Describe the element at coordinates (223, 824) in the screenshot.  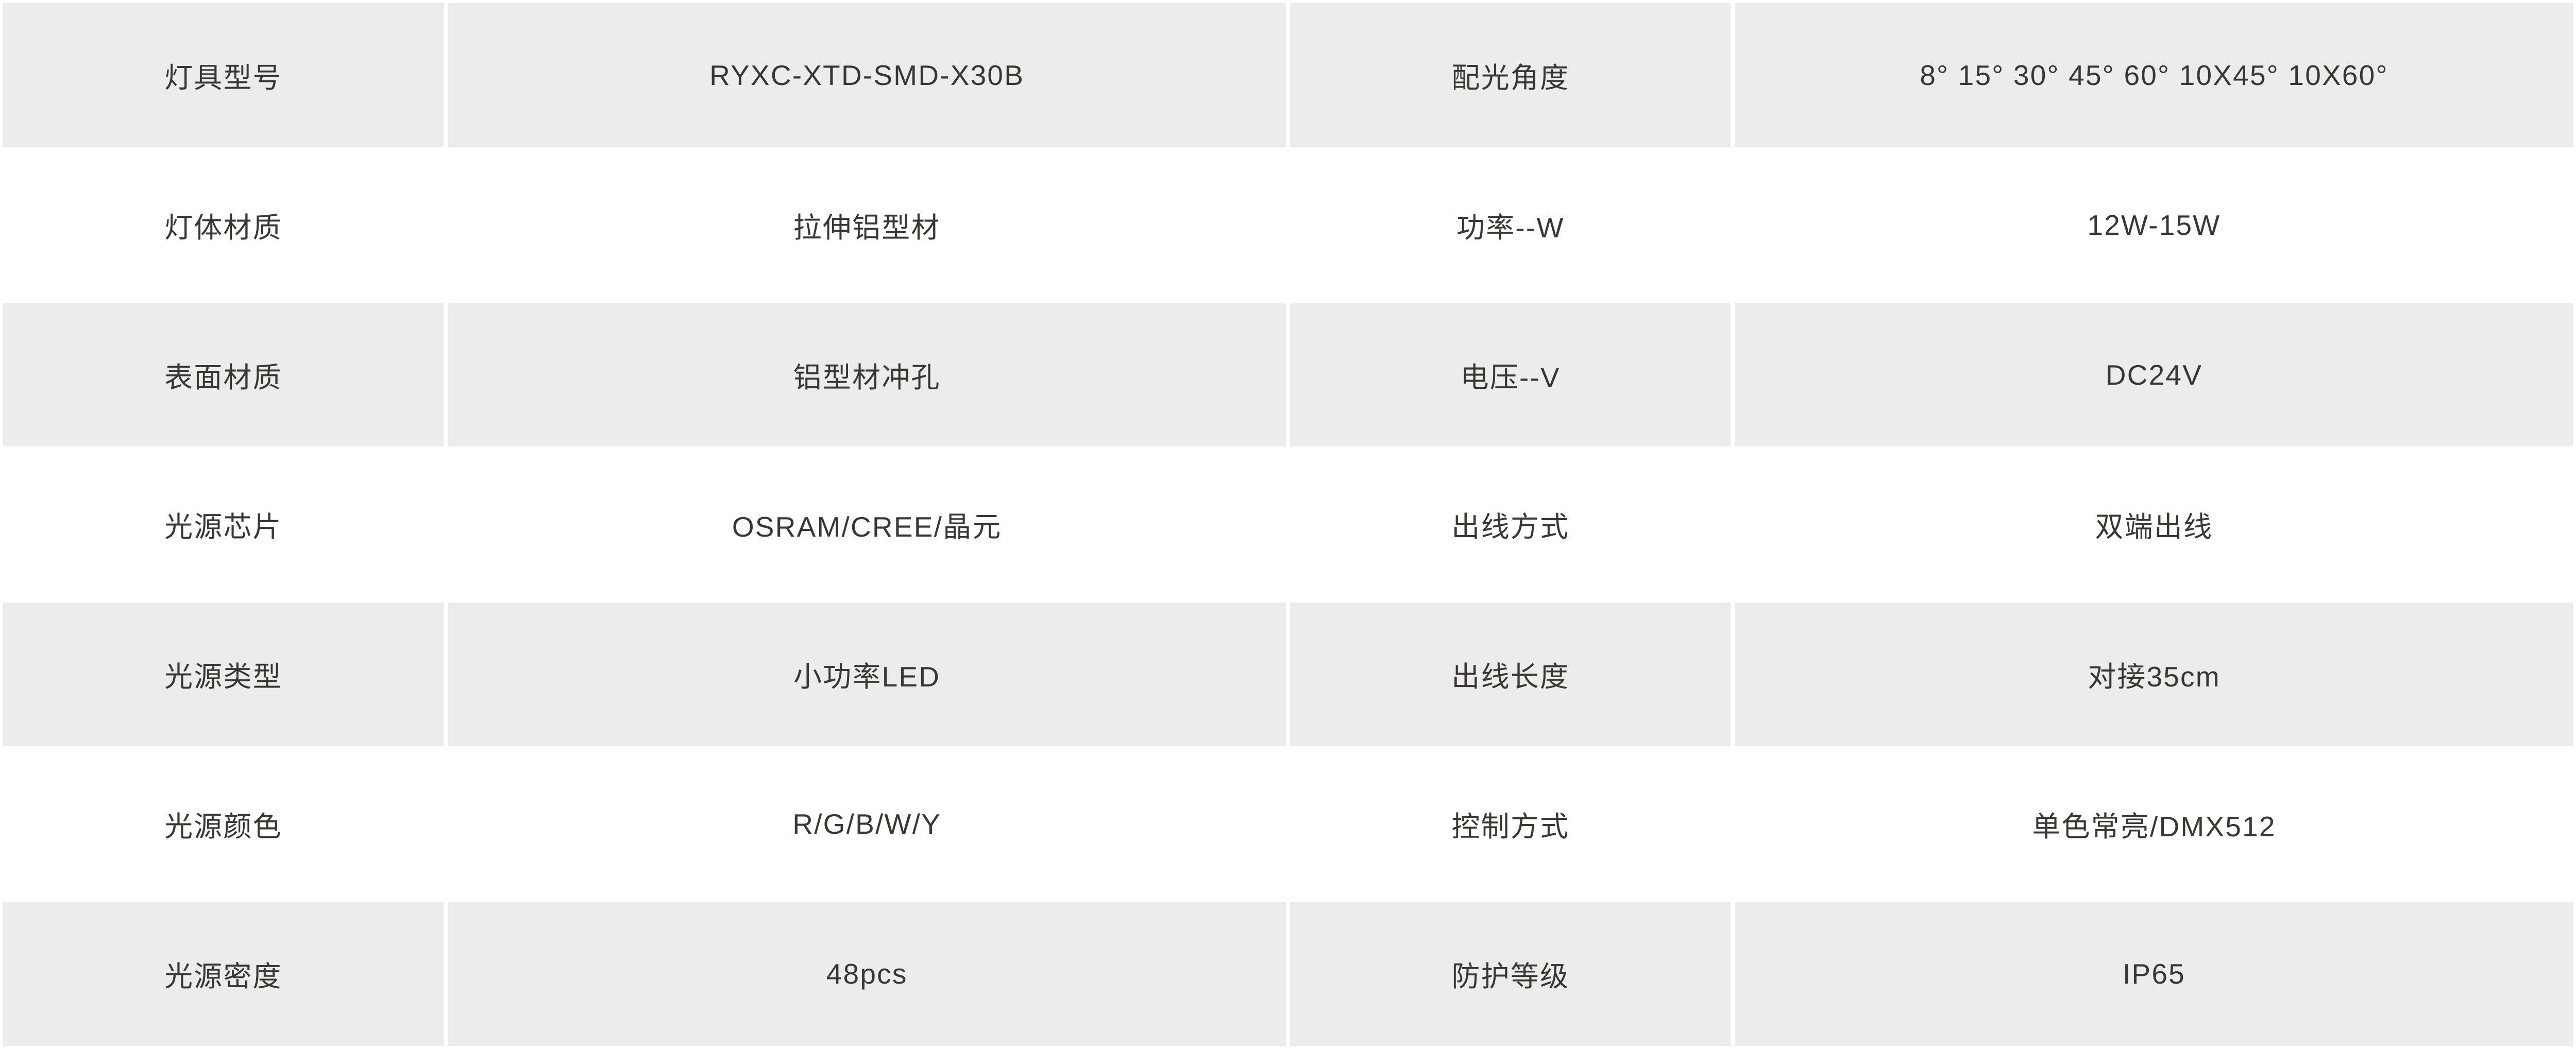
I see `label-light-source-color: 光源颜色` at that location.